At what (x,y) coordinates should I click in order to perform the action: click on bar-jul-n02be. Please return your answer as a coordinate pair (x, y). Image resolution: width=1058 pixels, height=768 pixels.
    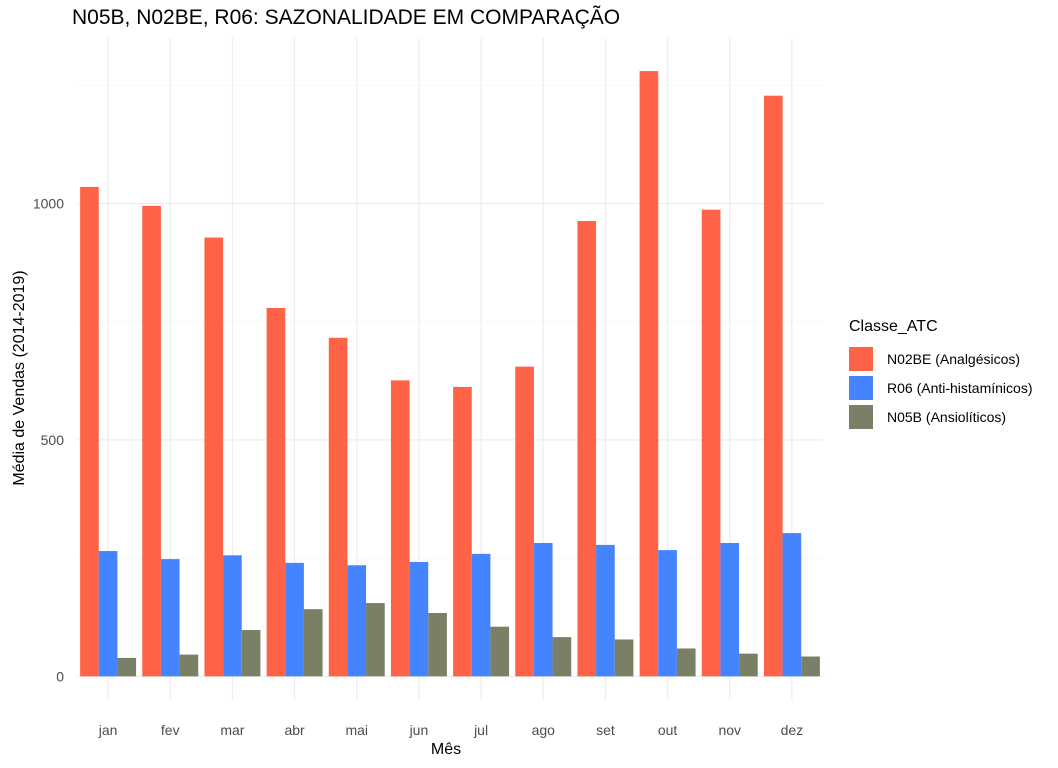
    Looking at the image, I should click on (462, 531).